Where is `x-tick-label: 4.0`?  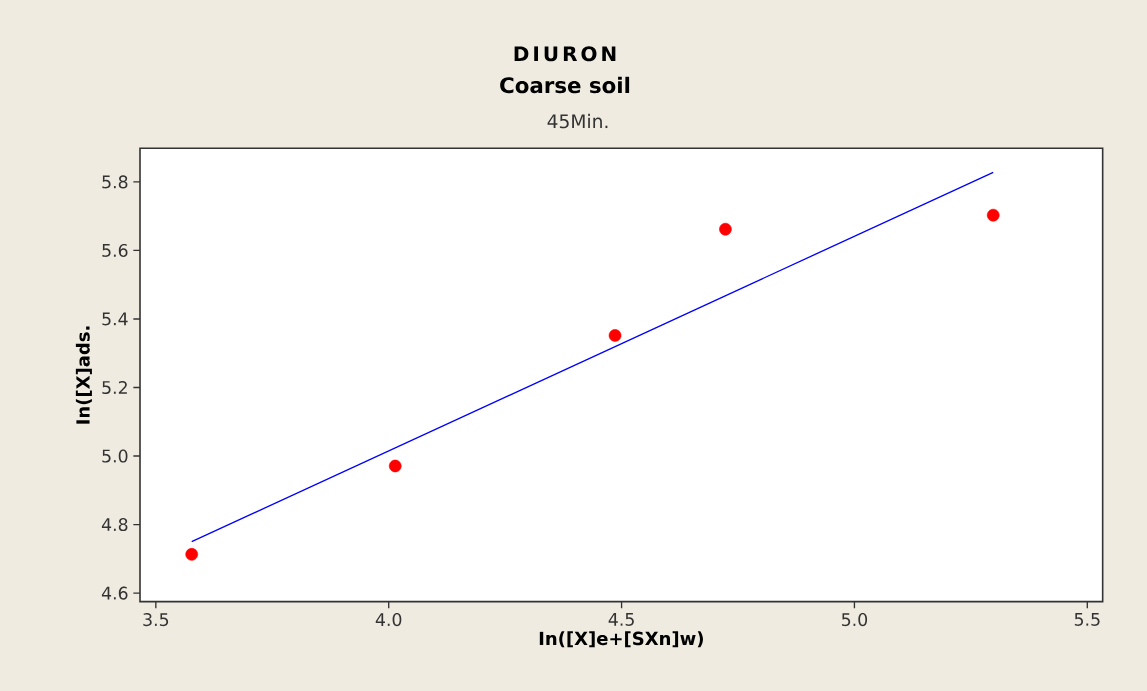
x-tick-label: 4.0 is located at coordinates (388, 620).